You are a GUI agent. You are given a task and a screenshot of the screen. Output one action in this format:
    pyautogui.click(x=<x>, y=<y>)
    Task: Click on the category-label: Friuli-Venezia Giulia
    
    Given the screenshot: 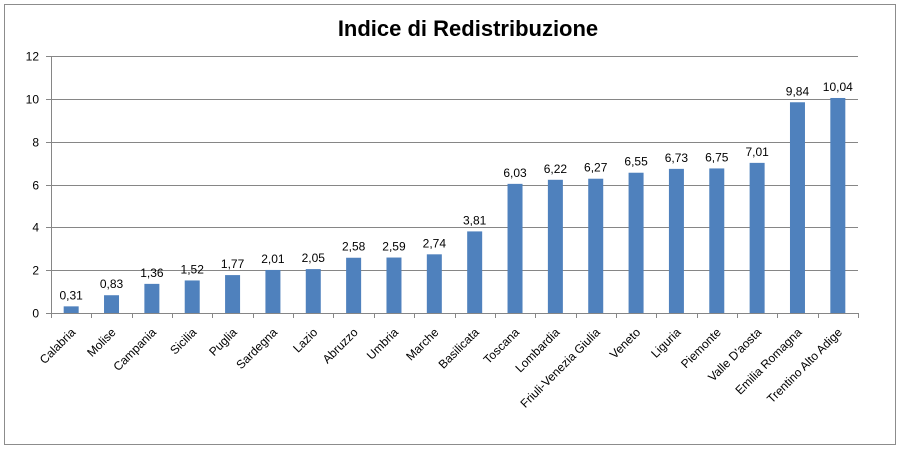 What is the action you would take?
    pyautogui.click(x=560, y=368)
    